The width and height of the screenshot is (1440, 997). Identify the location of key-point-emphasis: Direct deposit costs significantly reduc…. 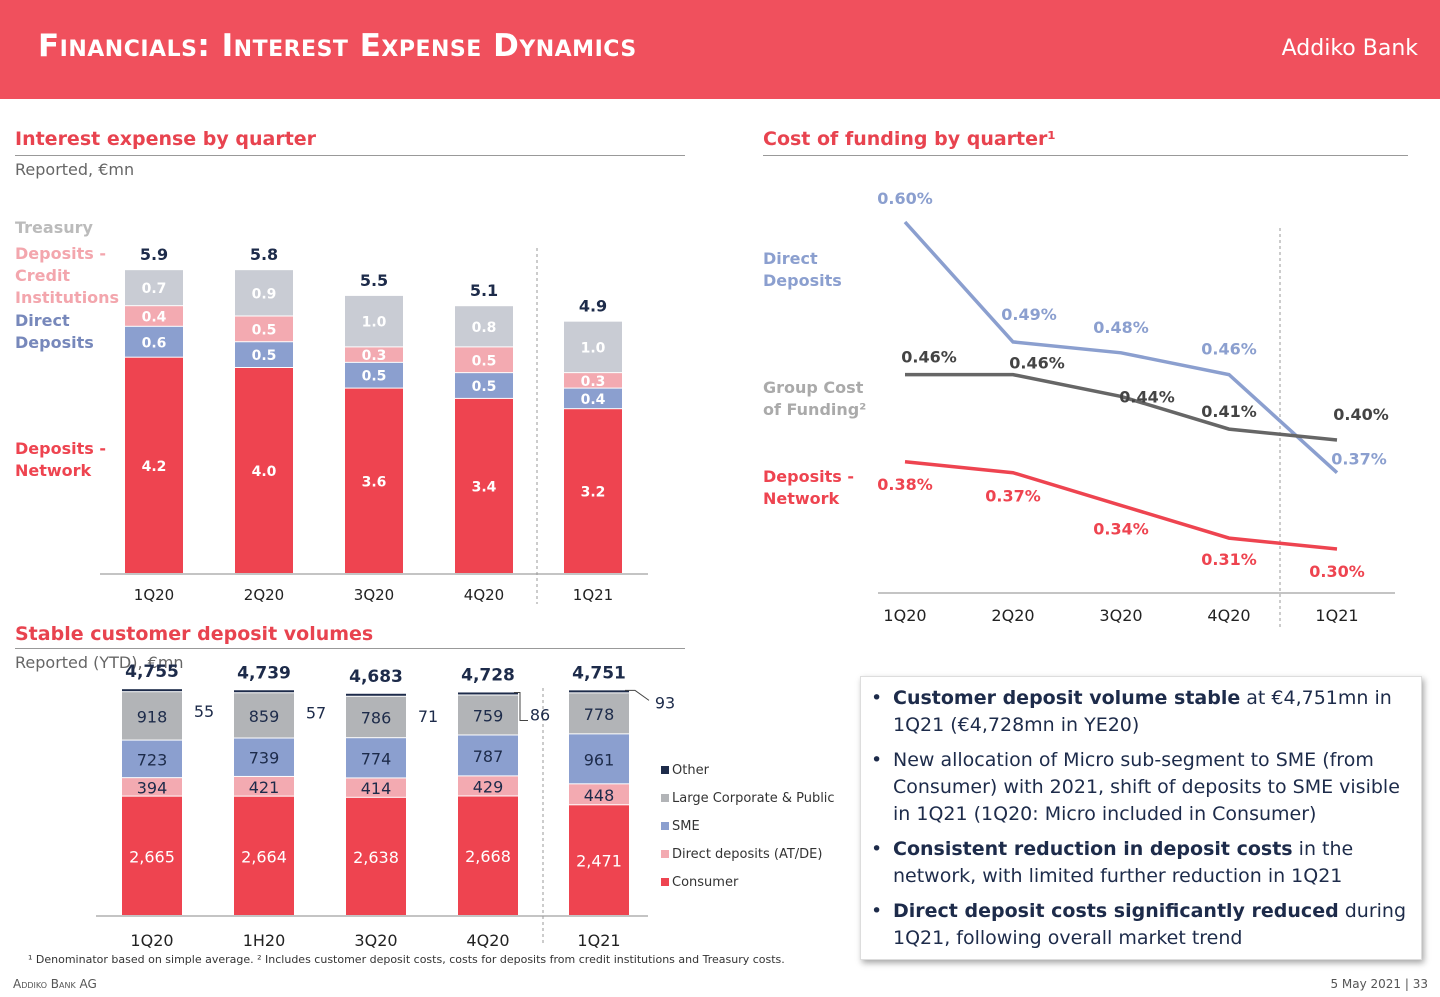
(1116, 911).